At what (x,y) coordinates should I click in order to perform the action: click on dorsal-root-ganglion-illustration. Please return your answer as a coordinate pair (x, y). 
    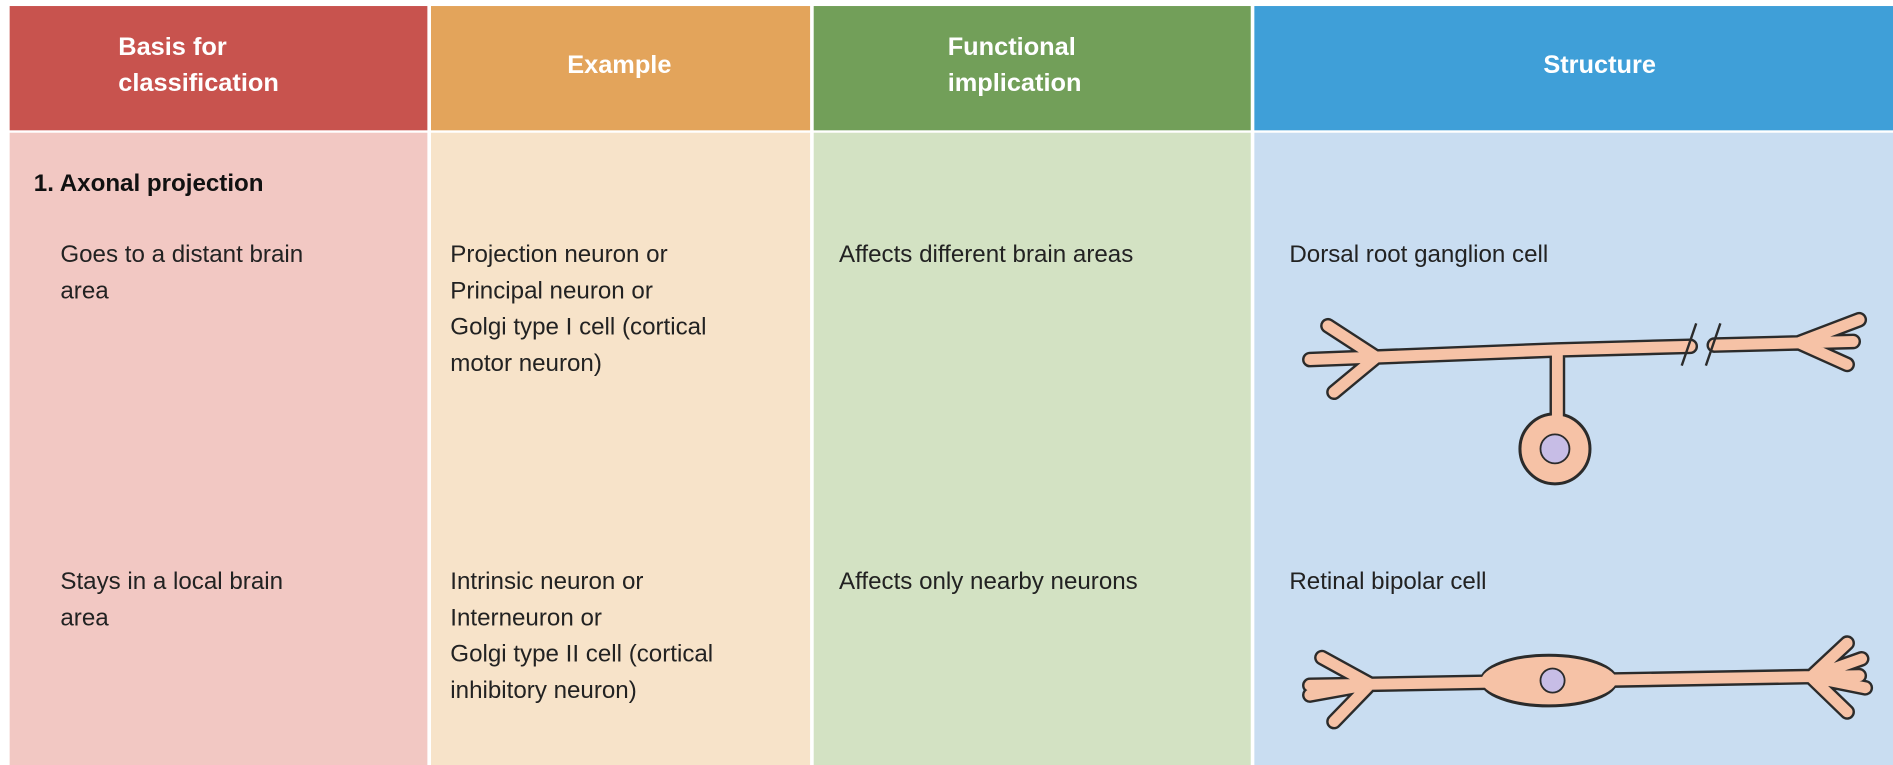
    Looking at the image, I should click on (1584, 403).